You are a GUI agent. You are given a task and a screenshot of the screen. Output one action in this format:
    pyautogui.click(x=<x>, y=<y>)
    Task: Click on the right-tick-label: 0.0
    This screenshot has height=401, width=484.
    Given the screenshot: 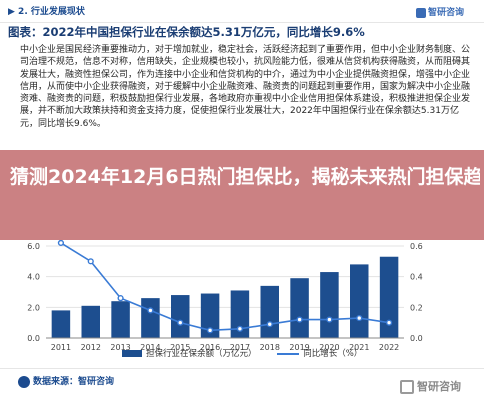 What is the action you would take?
    pyautogui.click(x=416, y=338)
    